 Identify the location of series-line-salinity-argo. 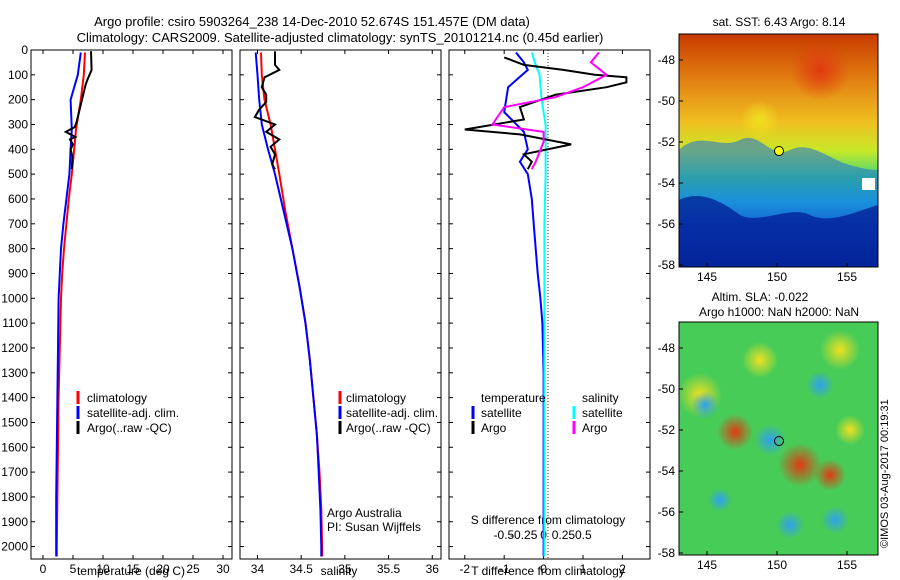
(549, 110).